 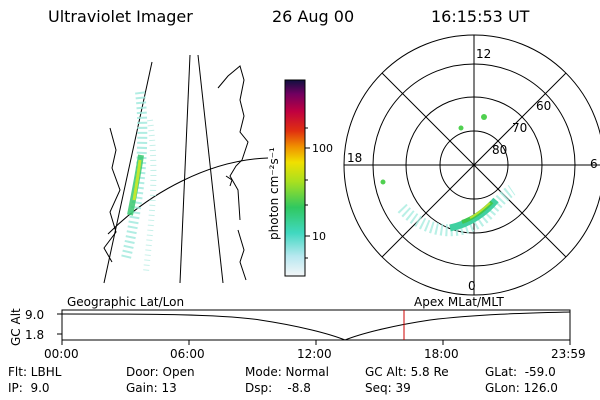 I want to click on date-label: 26 Aug 00, so click(x=313, y=16).